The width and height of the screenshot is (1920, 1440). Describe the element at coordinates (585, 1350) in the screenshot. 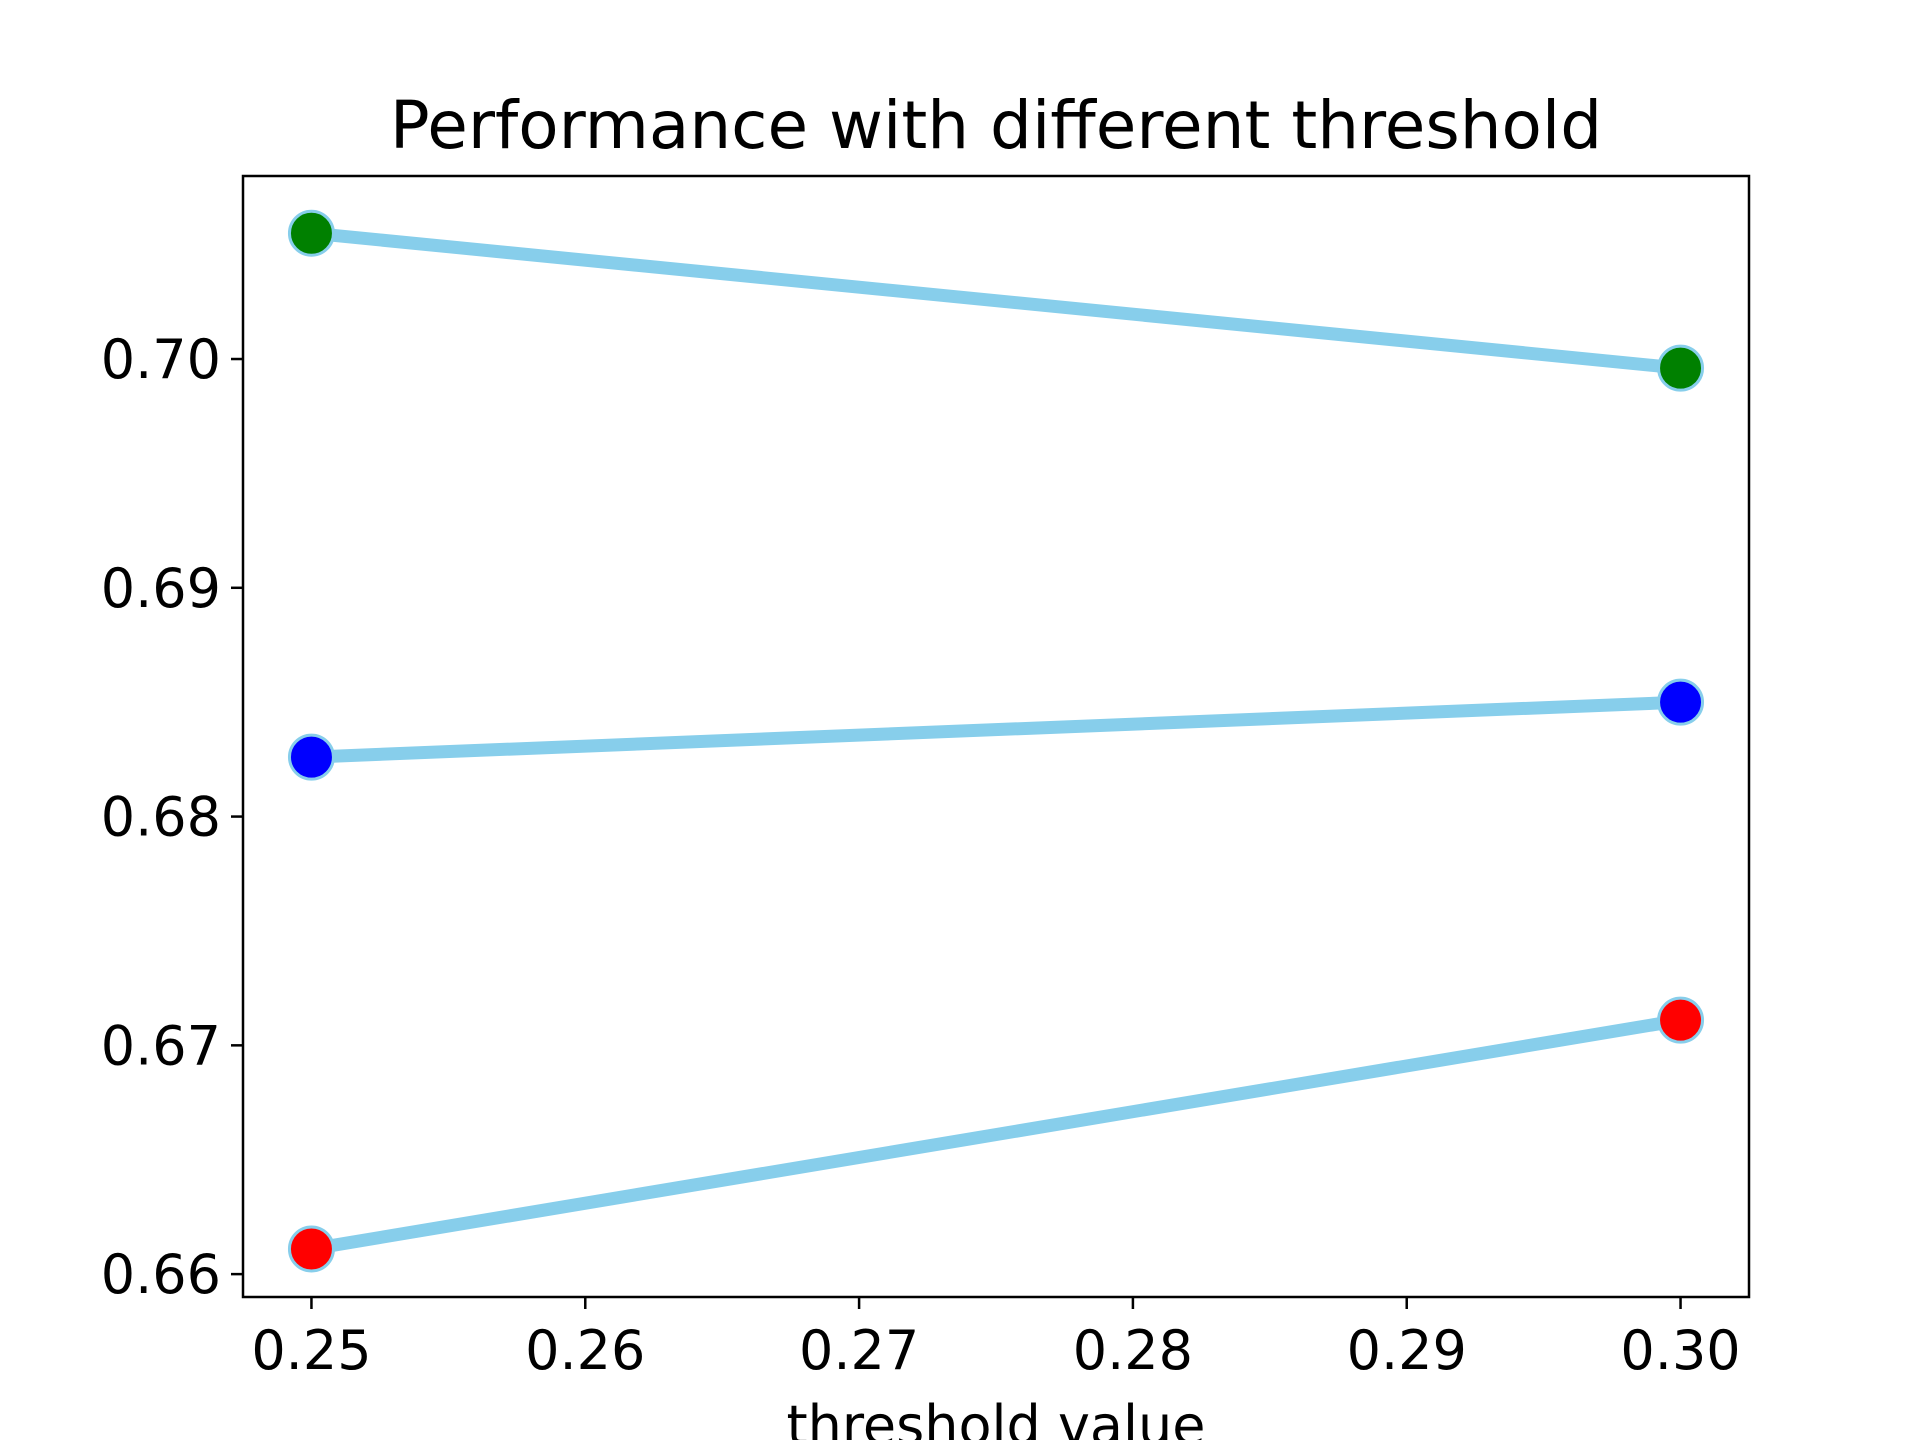

I see `x-tick-label: 0.26` at that location.